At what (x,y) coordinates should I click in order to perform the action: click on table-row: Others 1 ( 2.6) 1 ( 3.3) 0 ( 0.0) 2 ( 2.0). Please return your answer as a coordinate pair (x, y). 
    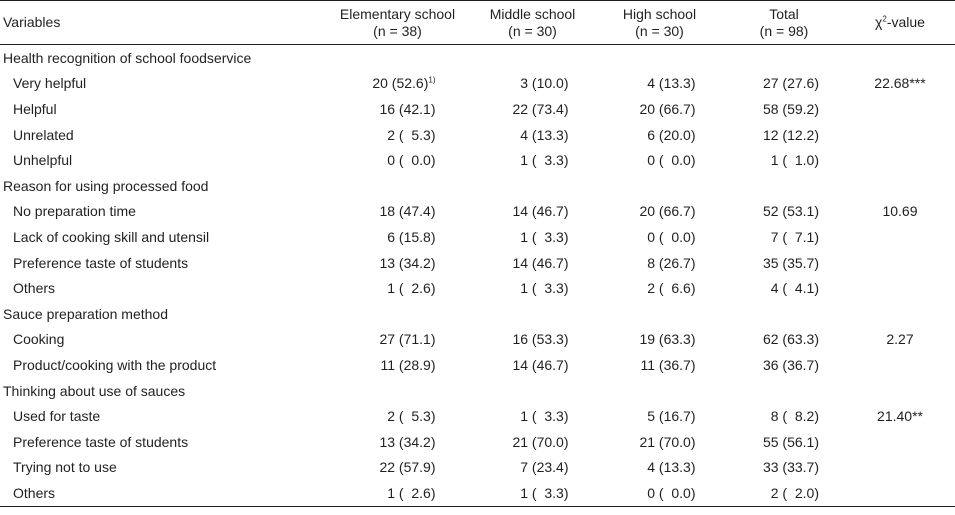
    Looking at the image, I should click on (477, 493).